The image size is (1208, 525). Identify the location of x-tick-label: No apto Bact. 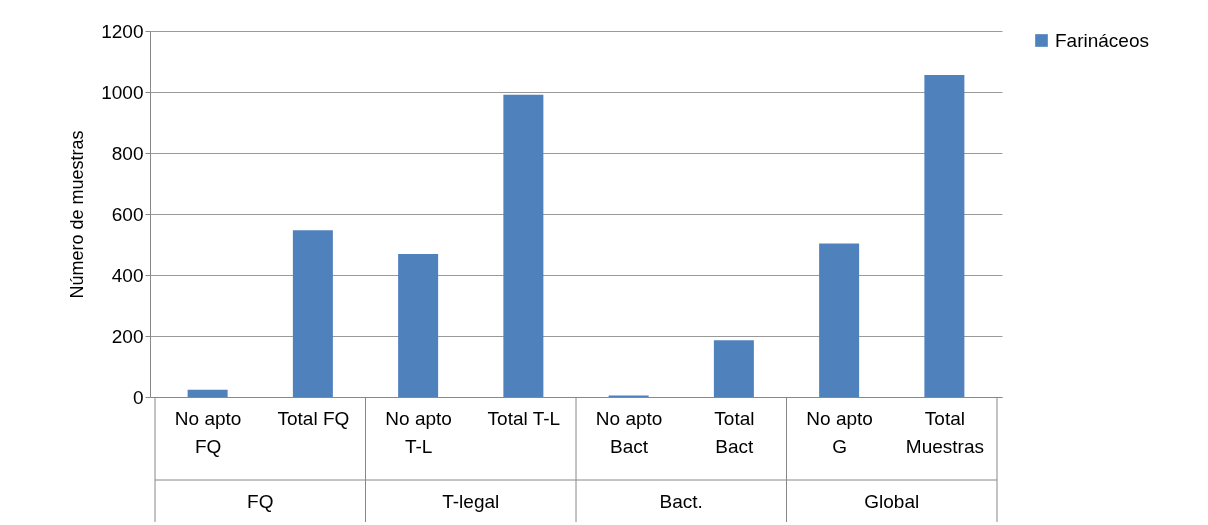
(629, 432).